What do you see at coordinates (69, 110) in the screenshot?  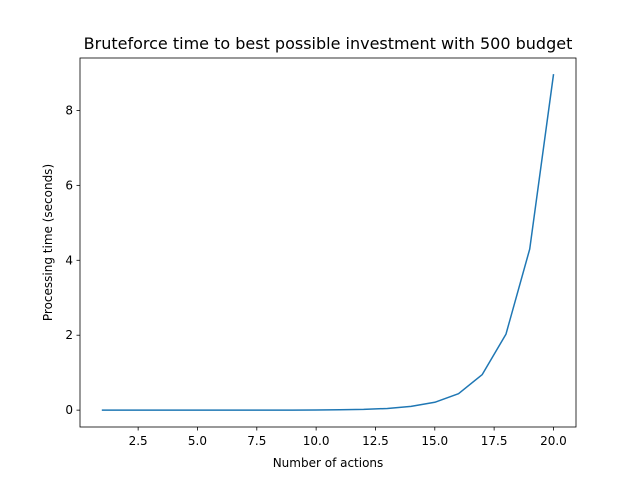 I see `y-tick-label: 8` at bounding box center [69, 110].